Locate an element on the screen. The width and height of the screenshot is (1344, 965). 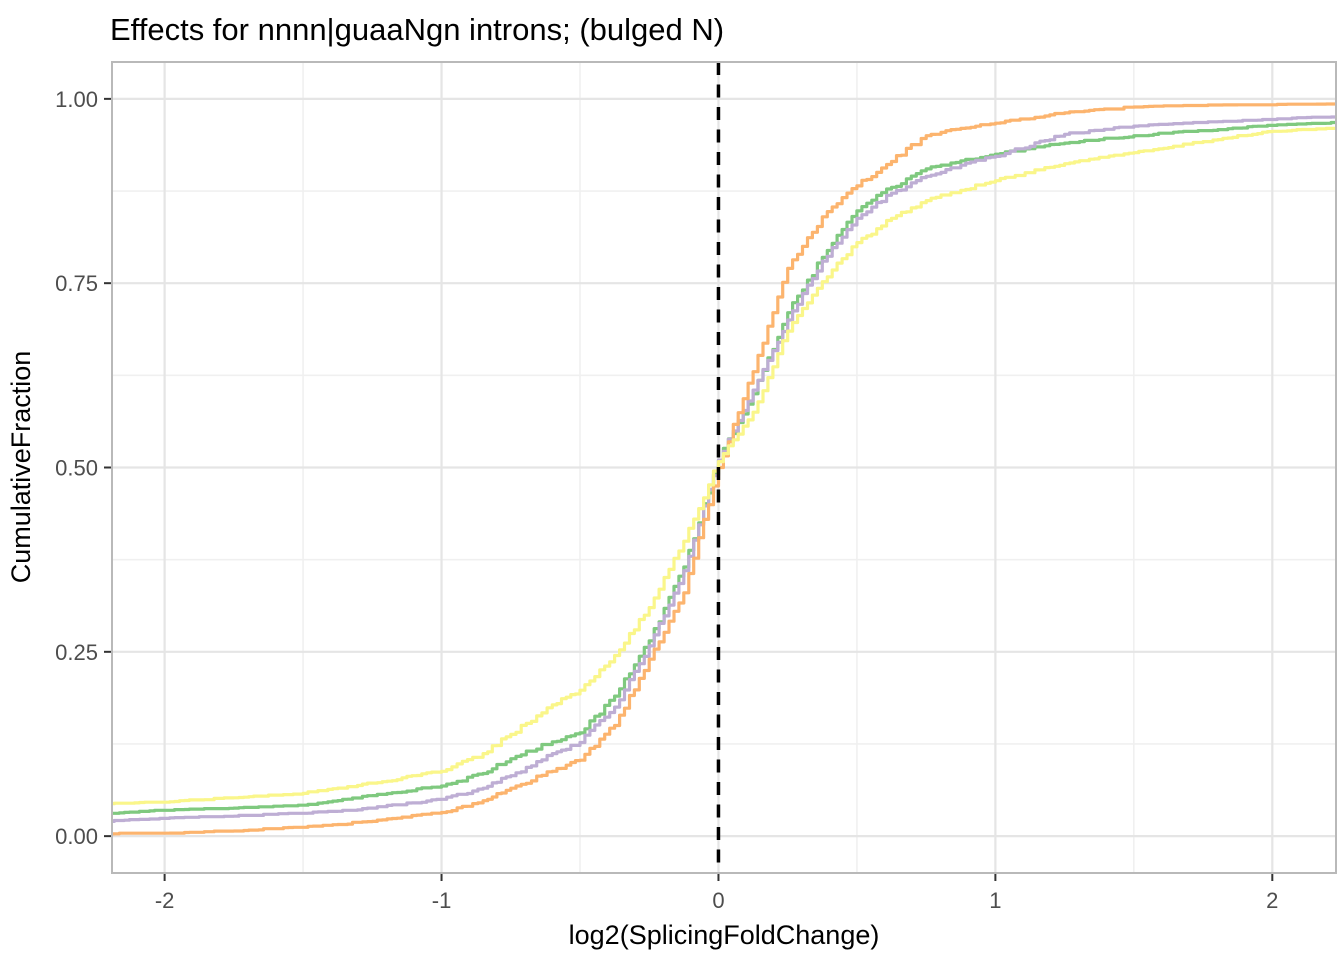
x-axis-tick-labels: -2 -1 0 1 2 is located at coordinates (717, 900).